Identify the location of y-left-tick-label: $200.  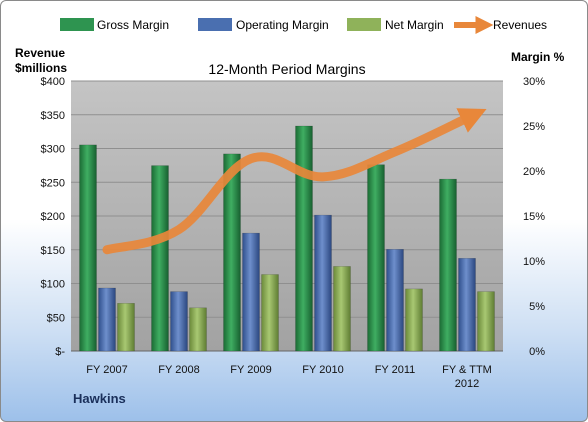
(53, 217).